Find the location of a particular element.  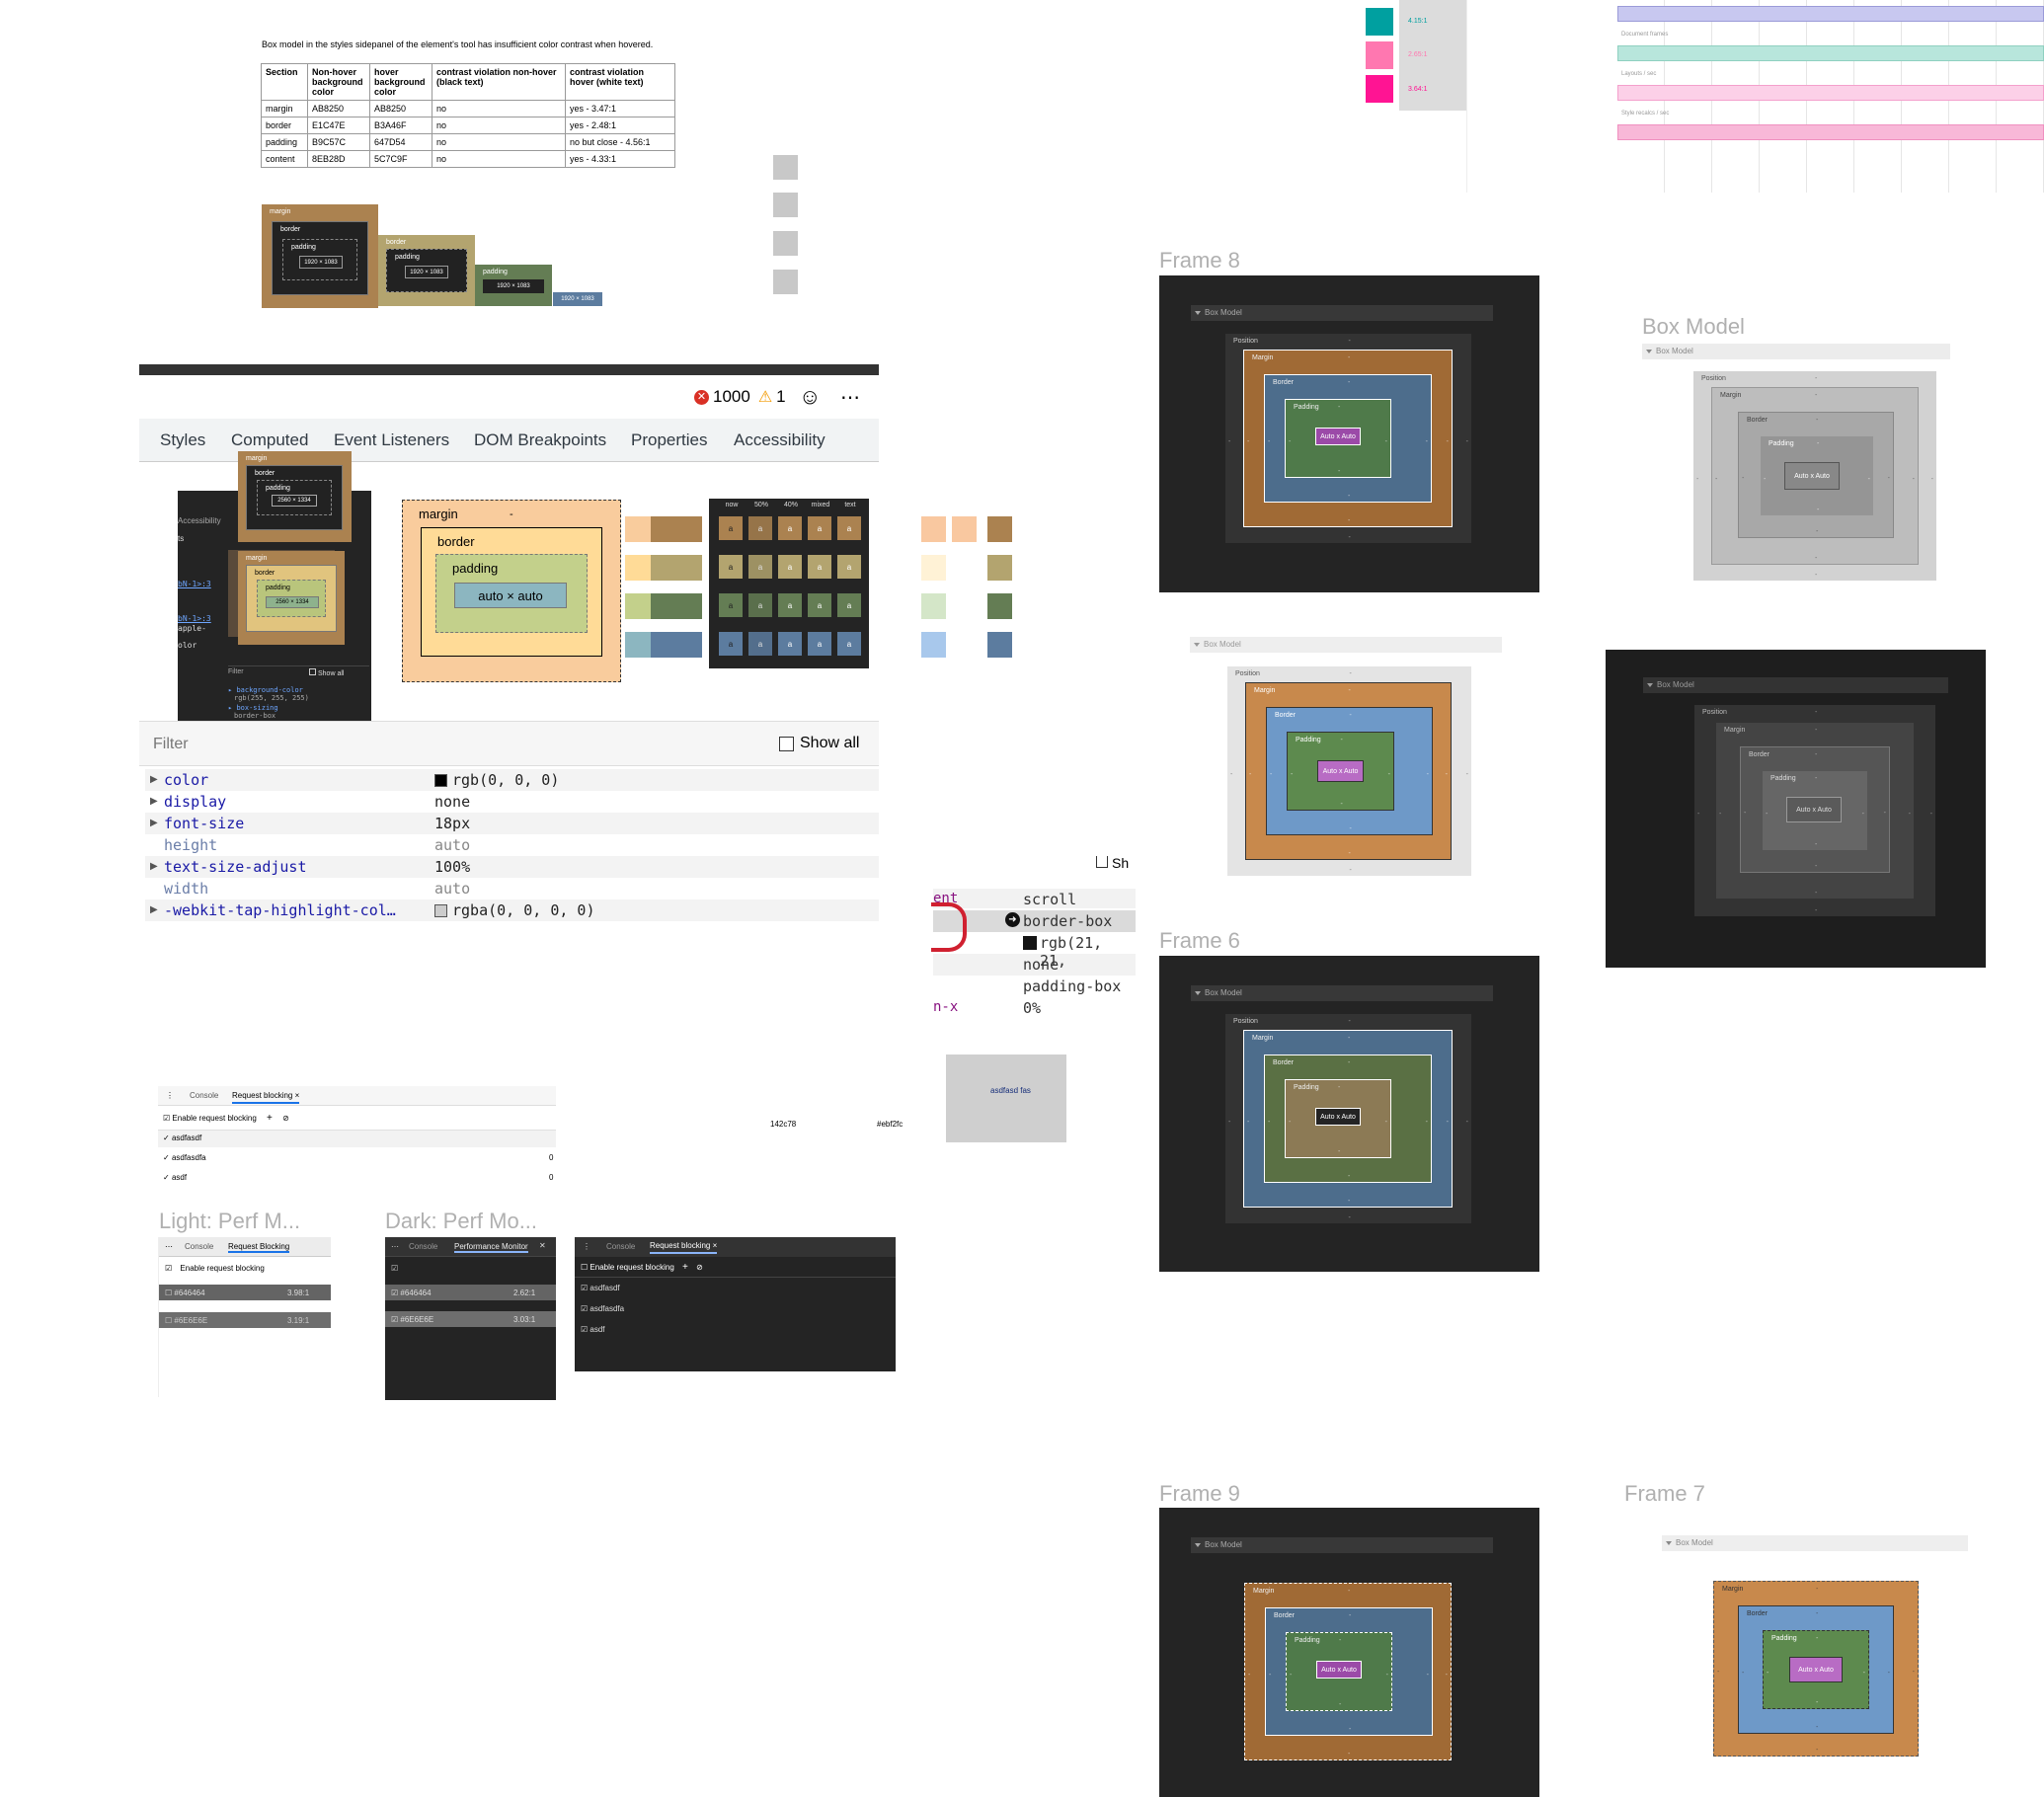

hex-label: 142c78 is located at coordinates (783, 1125).